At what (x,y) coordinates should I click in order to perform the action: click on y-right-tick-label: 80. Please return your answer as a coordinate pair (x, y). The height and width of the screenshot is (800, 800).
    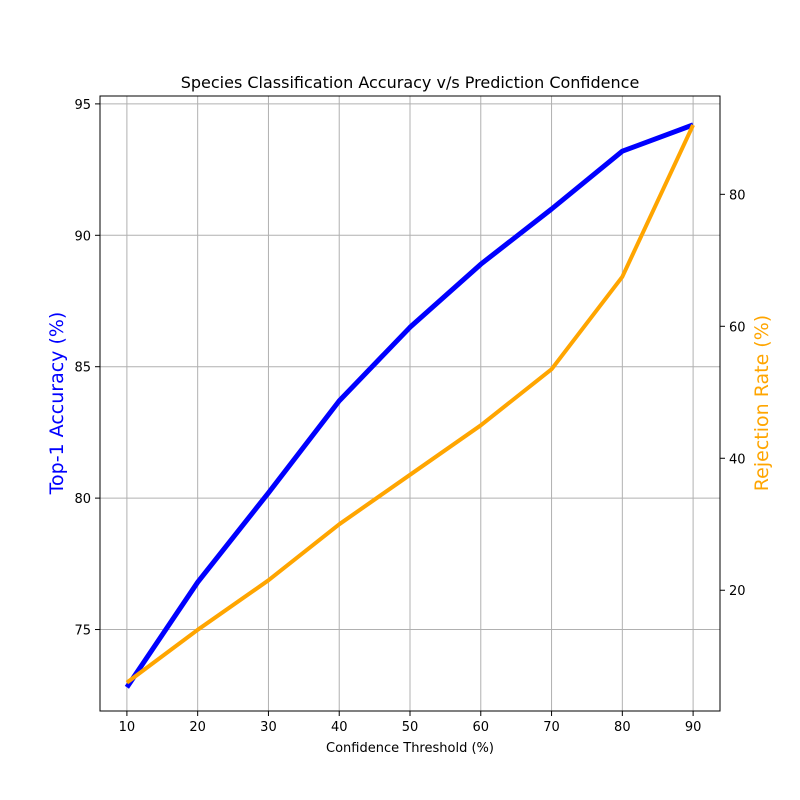
    Looking at the image, I should click on (737, 195).